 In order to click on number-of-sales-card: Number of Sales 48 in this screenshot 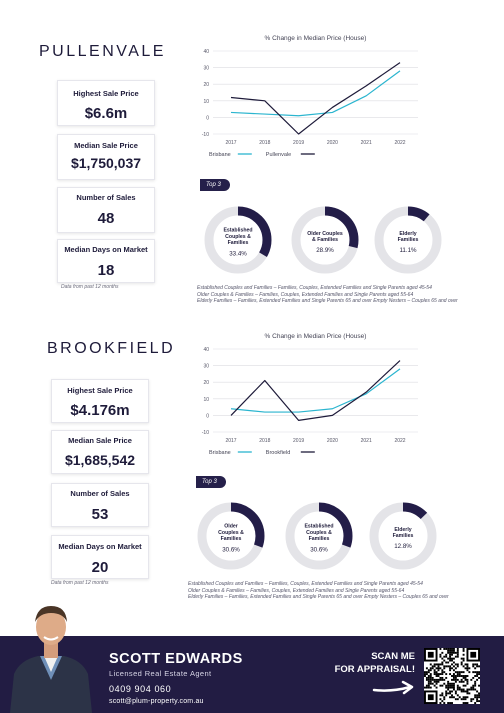, I will do `click(106, 210)`.